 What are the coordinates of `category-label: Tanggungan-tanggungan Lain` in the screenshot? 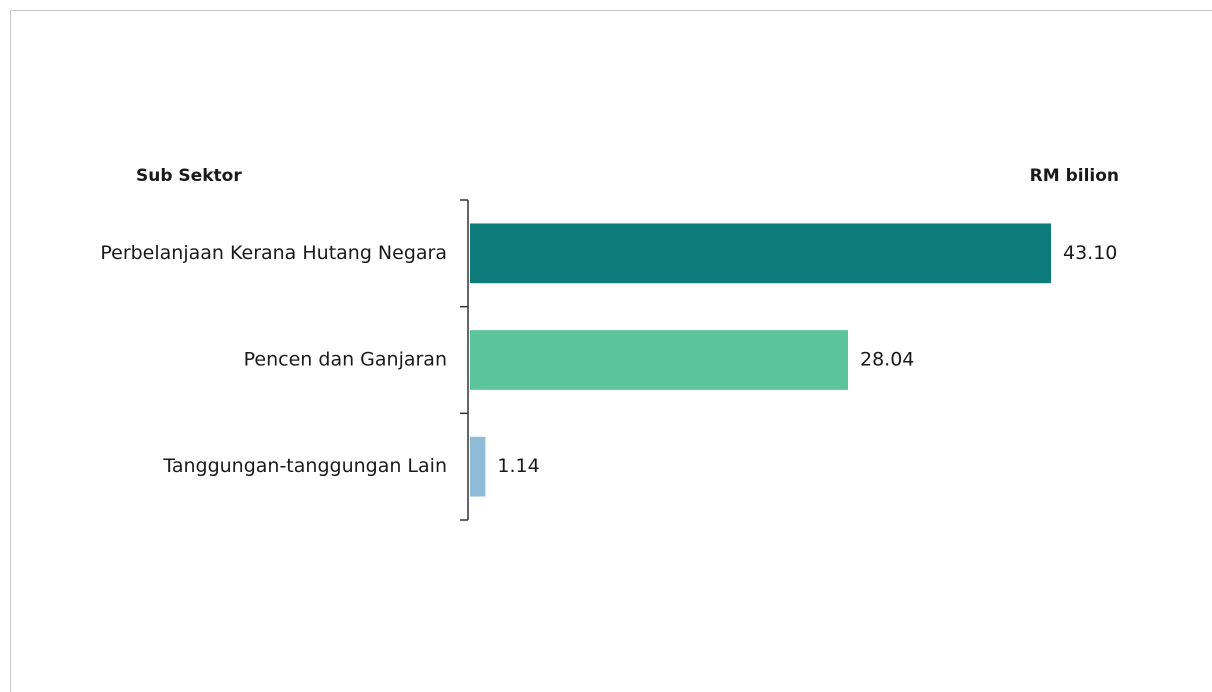 It's located at (304, 466).